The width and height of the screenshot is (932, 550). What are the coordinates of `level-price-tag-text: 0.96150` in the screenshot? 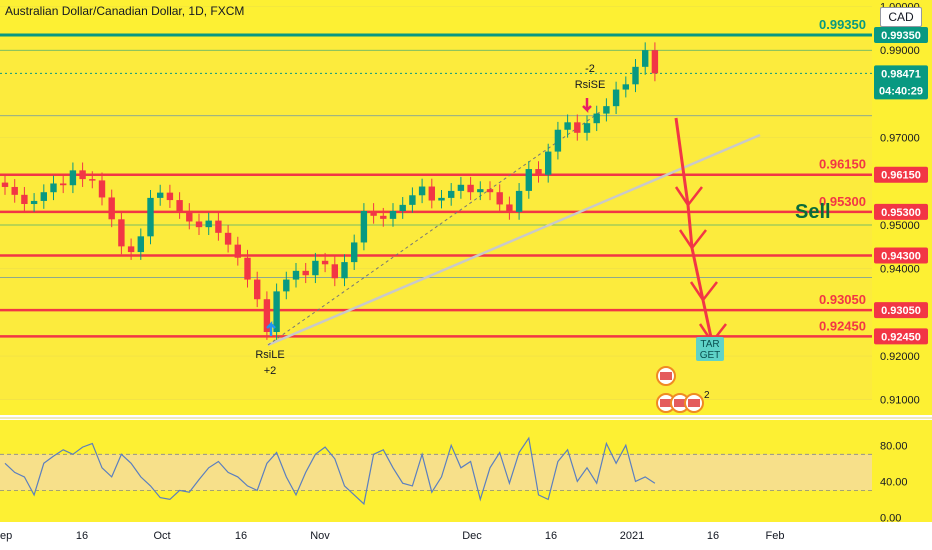 It's located at (901, 176).